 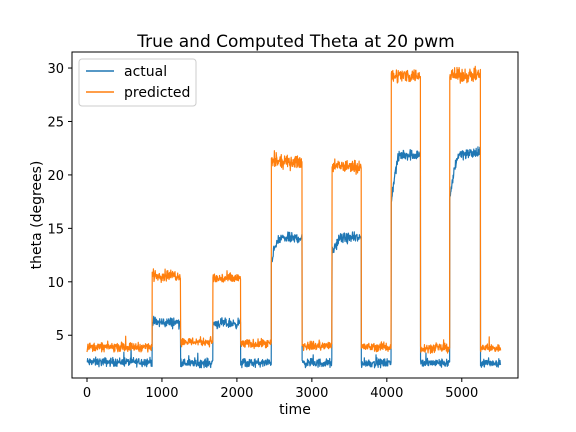 What do you see at coordinates (137, 82) in the screenshot?
I see `legend: actual predicted` at bounding box center [137, 82].